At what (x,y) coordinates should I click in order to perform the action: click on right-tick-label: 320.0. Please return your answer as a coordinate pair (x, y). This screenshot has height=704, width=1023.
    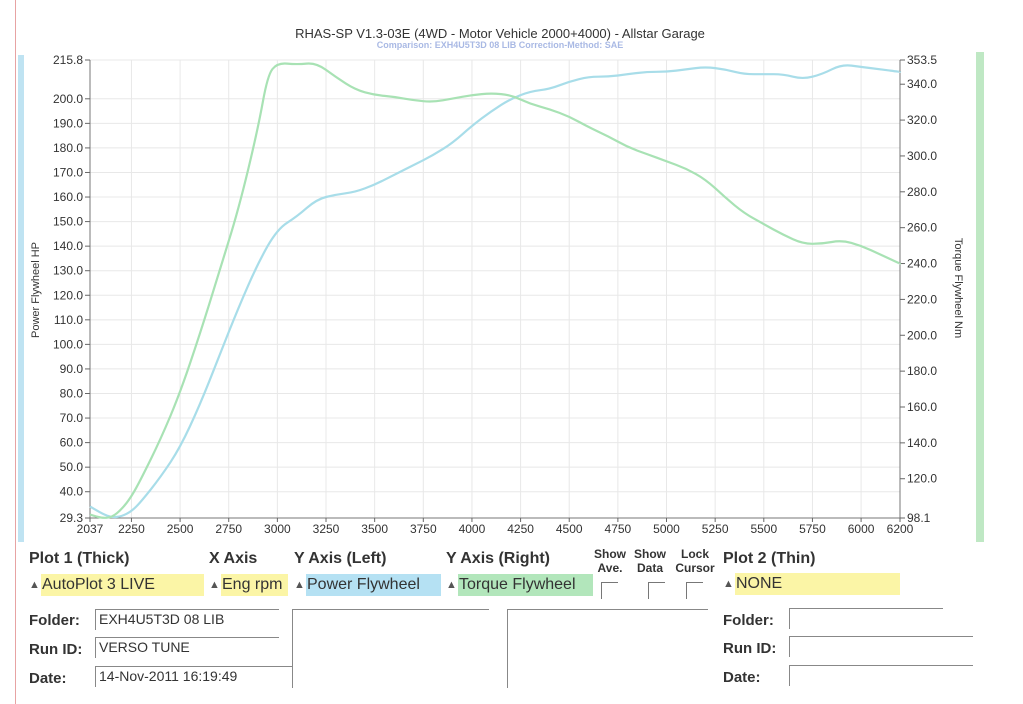
    Looking at the image, I should click on (922, 120).